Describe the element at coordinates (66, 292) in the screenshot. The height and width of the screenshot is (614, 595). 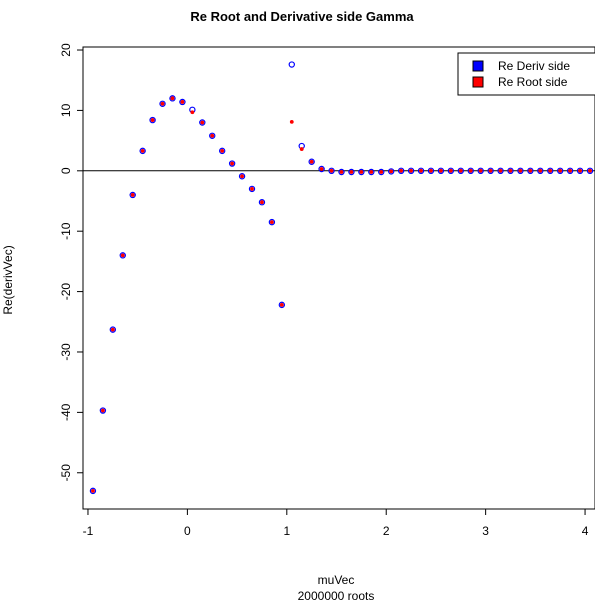
I see `y-tick-label: -20` at that location.